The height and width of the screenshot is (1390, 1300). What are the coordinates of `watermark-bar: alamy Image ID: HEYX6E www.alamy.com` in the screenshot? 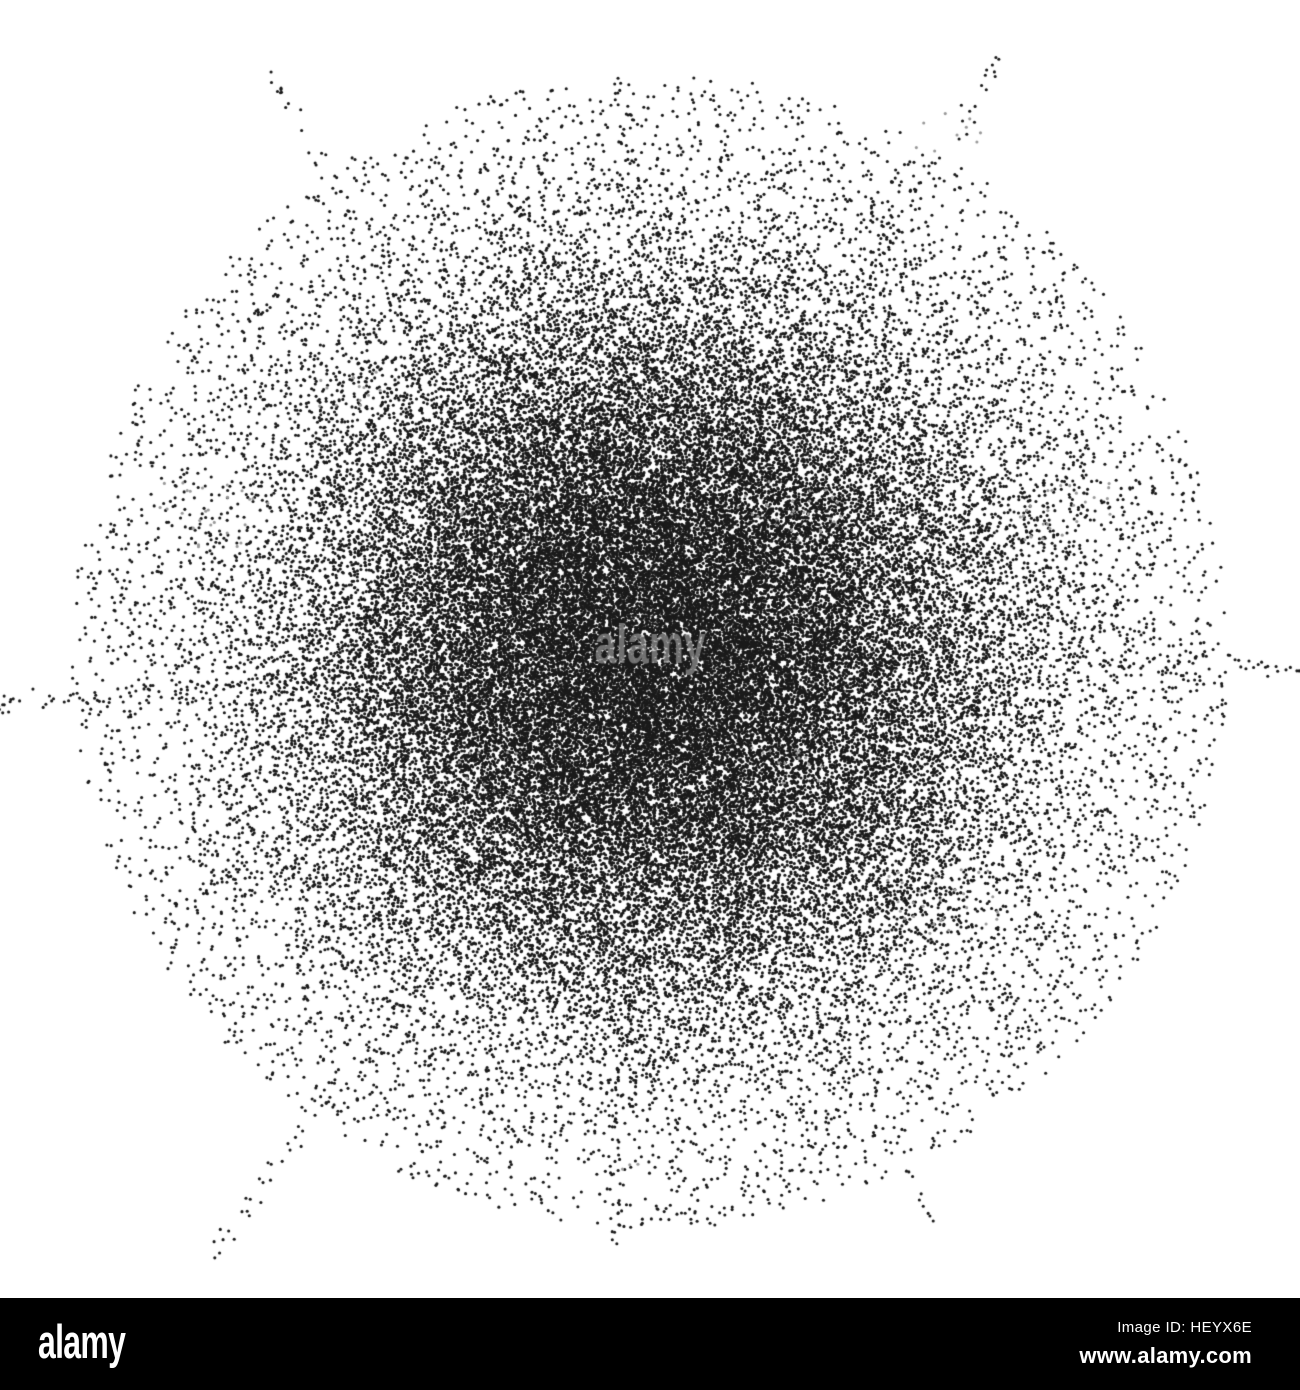 It's located at (650, 1344).